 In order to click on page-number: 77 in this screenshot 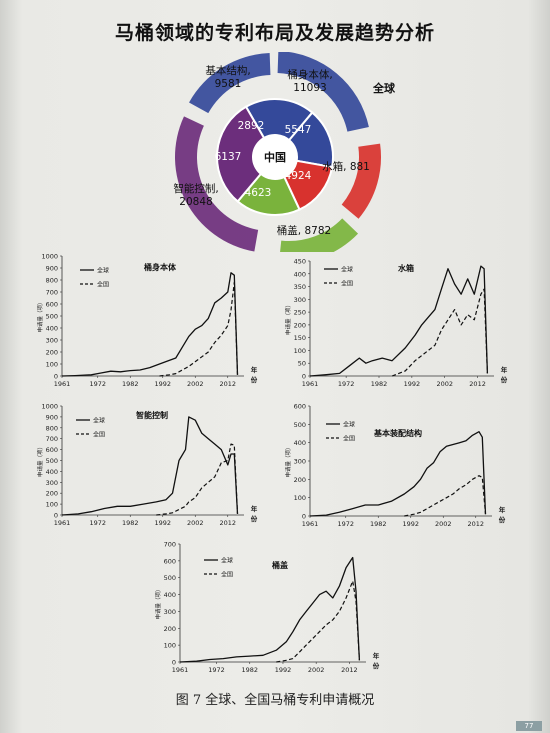, I will do `click(529, 726)`.